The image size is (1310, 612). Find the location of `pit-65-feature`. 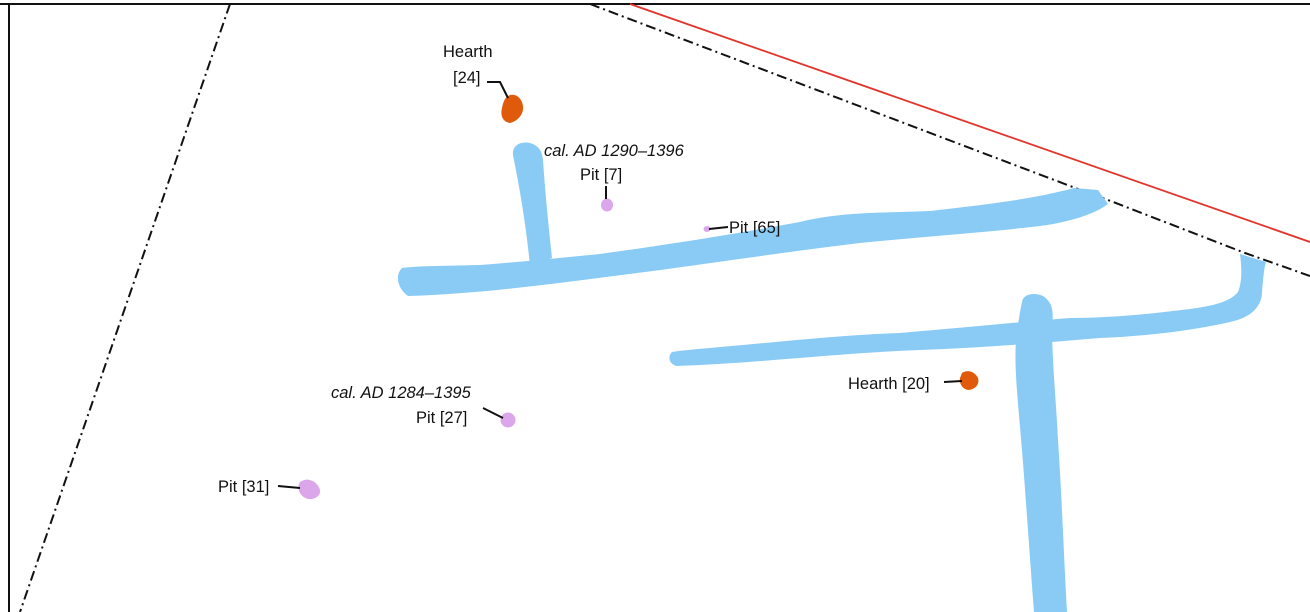

pit-65-feature is located at coordinates (707, 229).